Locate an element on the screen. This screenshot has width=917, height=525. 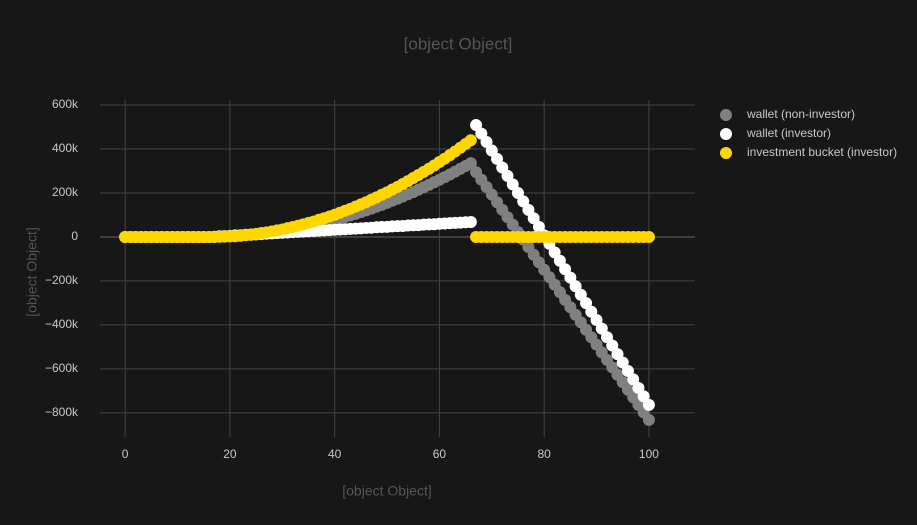
x-tick-label: 0 is located at coordinates (125, 454).